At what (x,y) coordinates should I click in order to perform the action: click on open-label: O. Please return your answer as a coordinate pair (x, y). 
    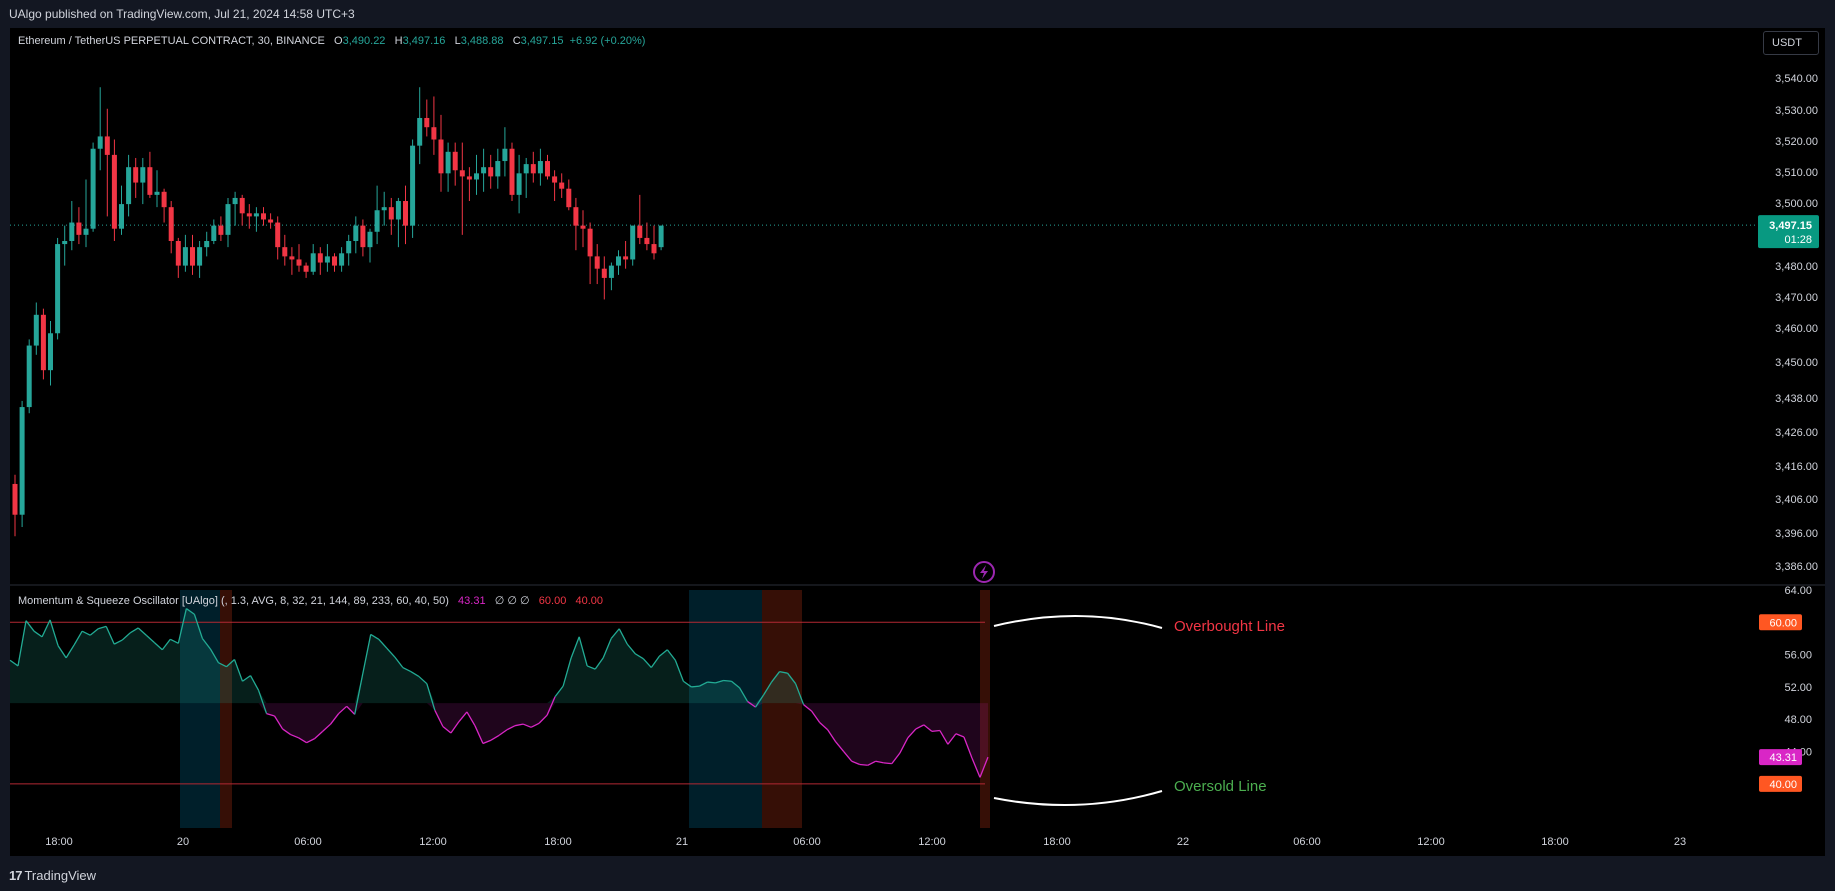
    Looking at the image, I should click on (338, 41).